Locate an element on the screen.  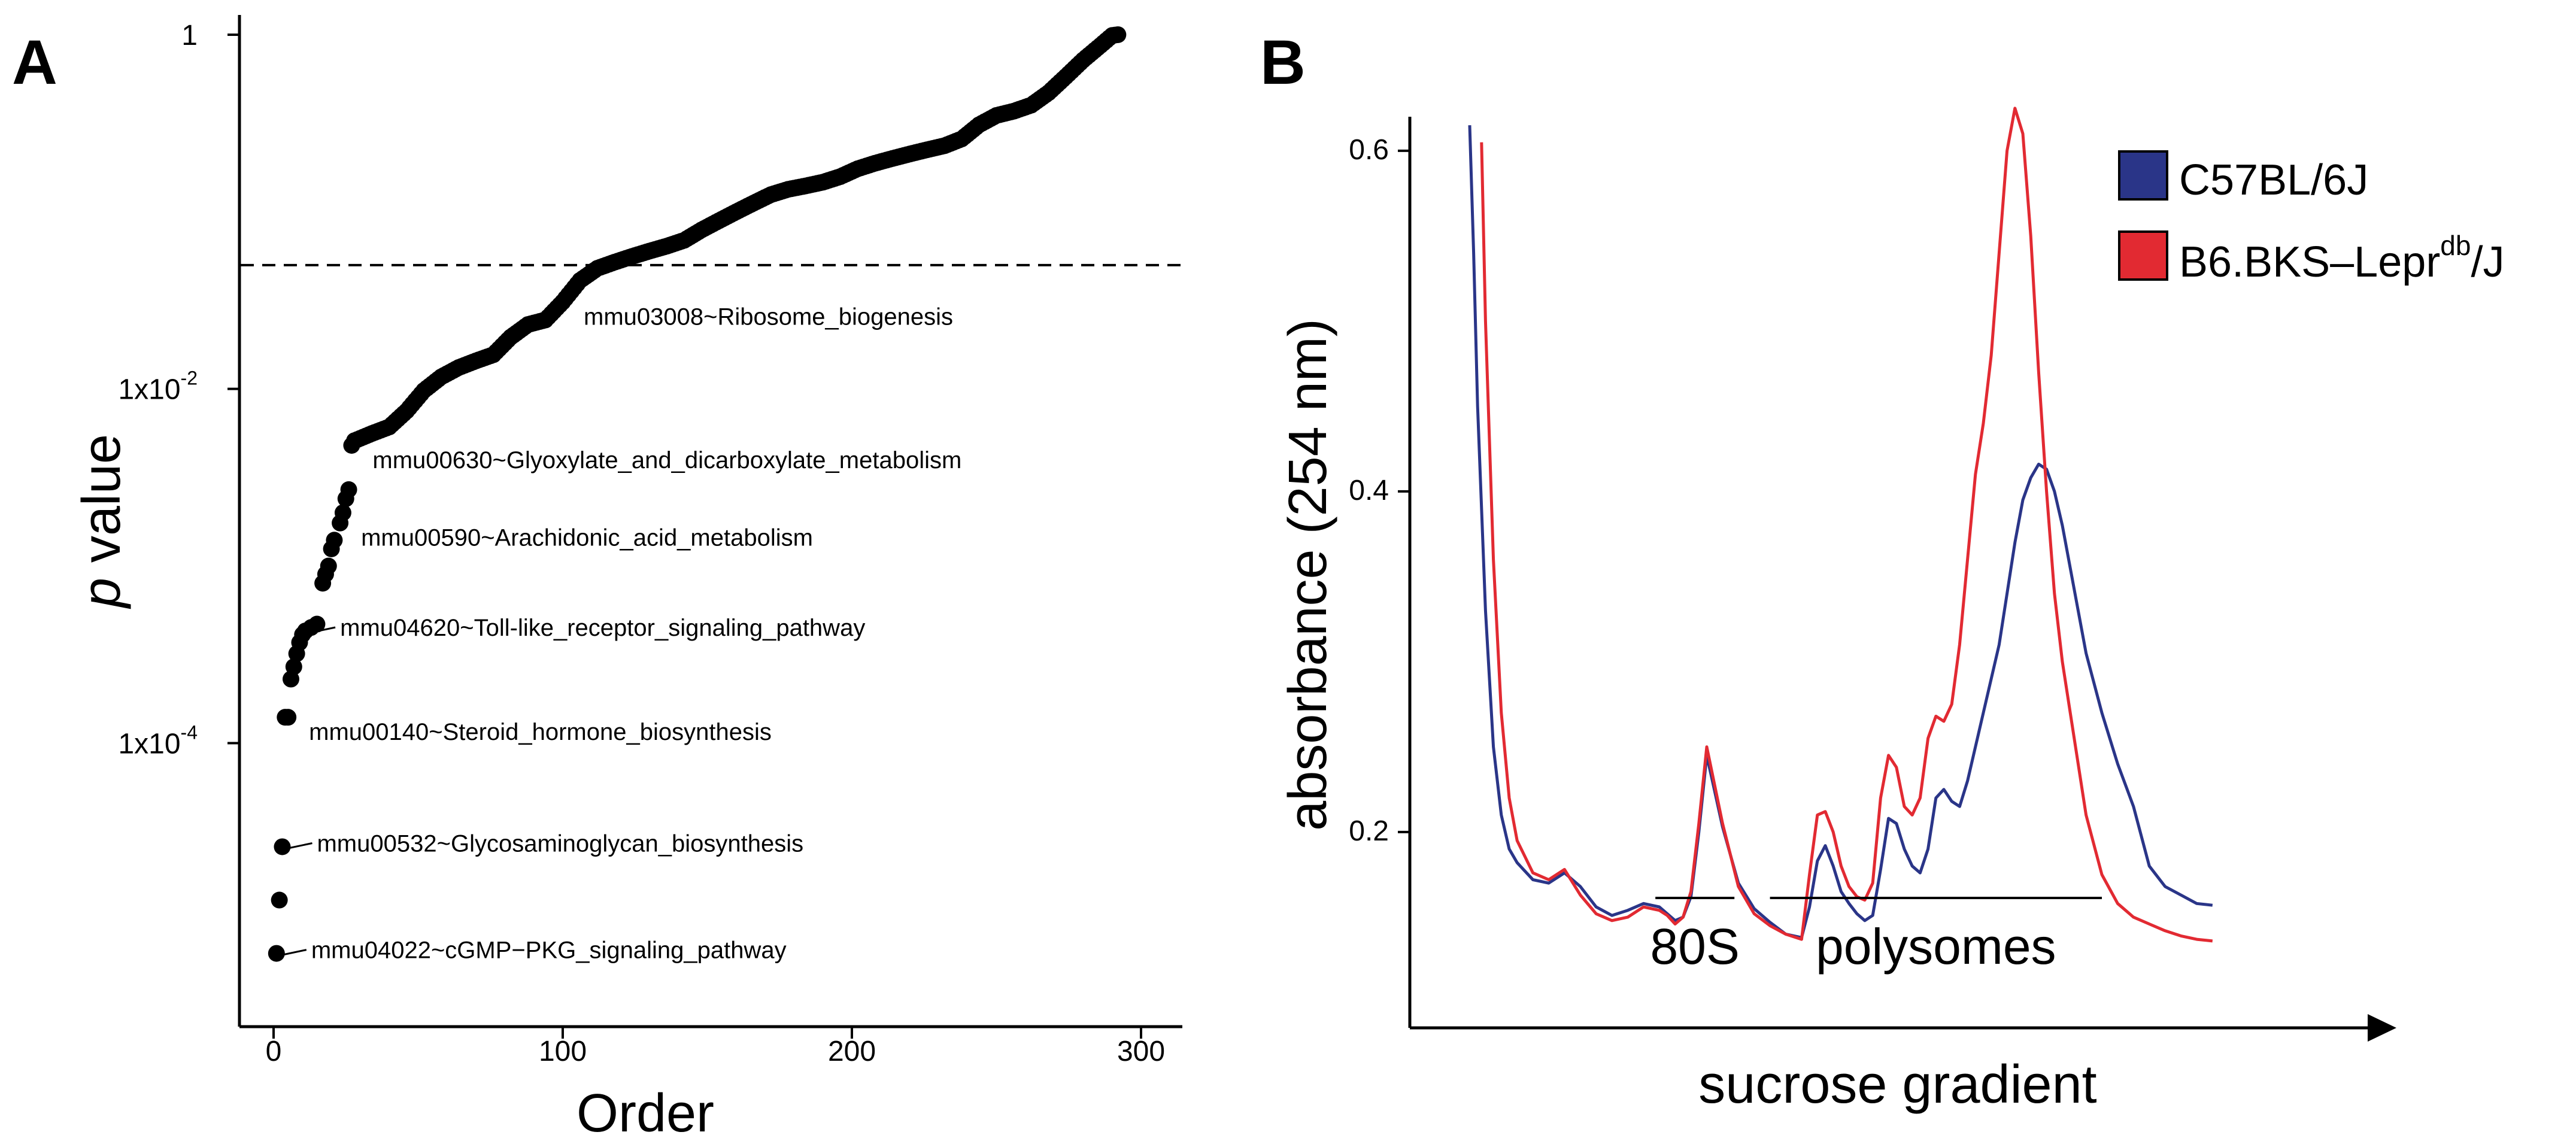
a-x-tick-label: 0 is located at coordinates (274, 1051).